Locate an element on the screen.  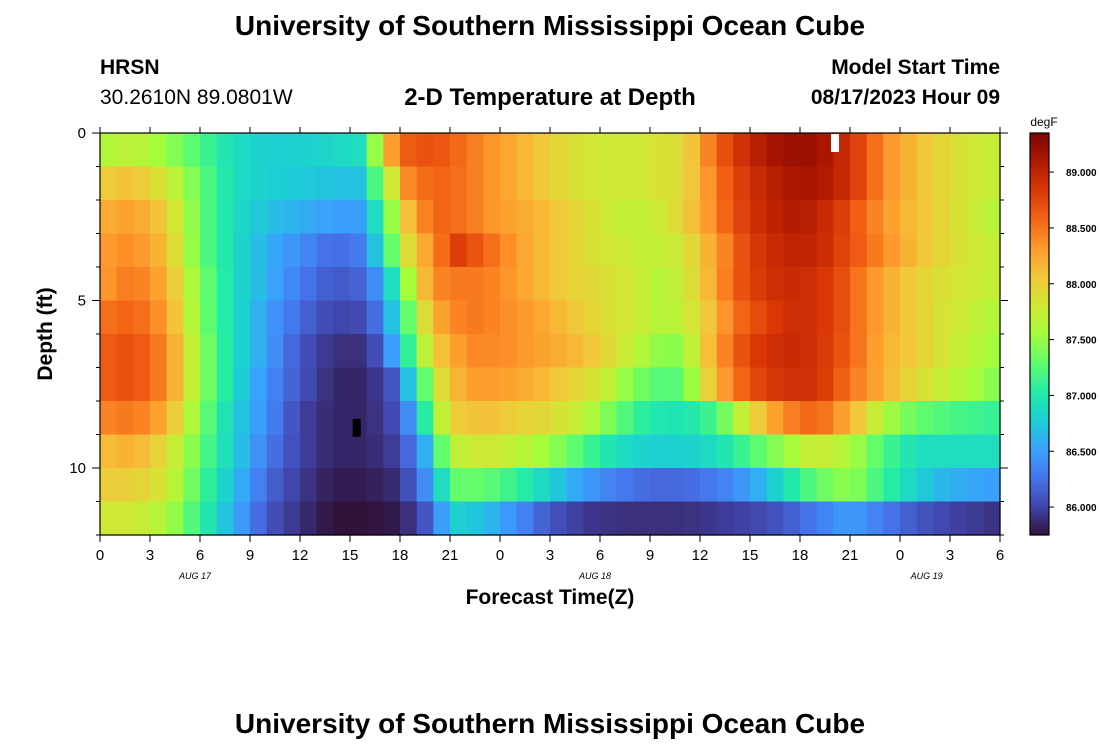
x-tick-label: 9 is located at coordinates (650, 555).